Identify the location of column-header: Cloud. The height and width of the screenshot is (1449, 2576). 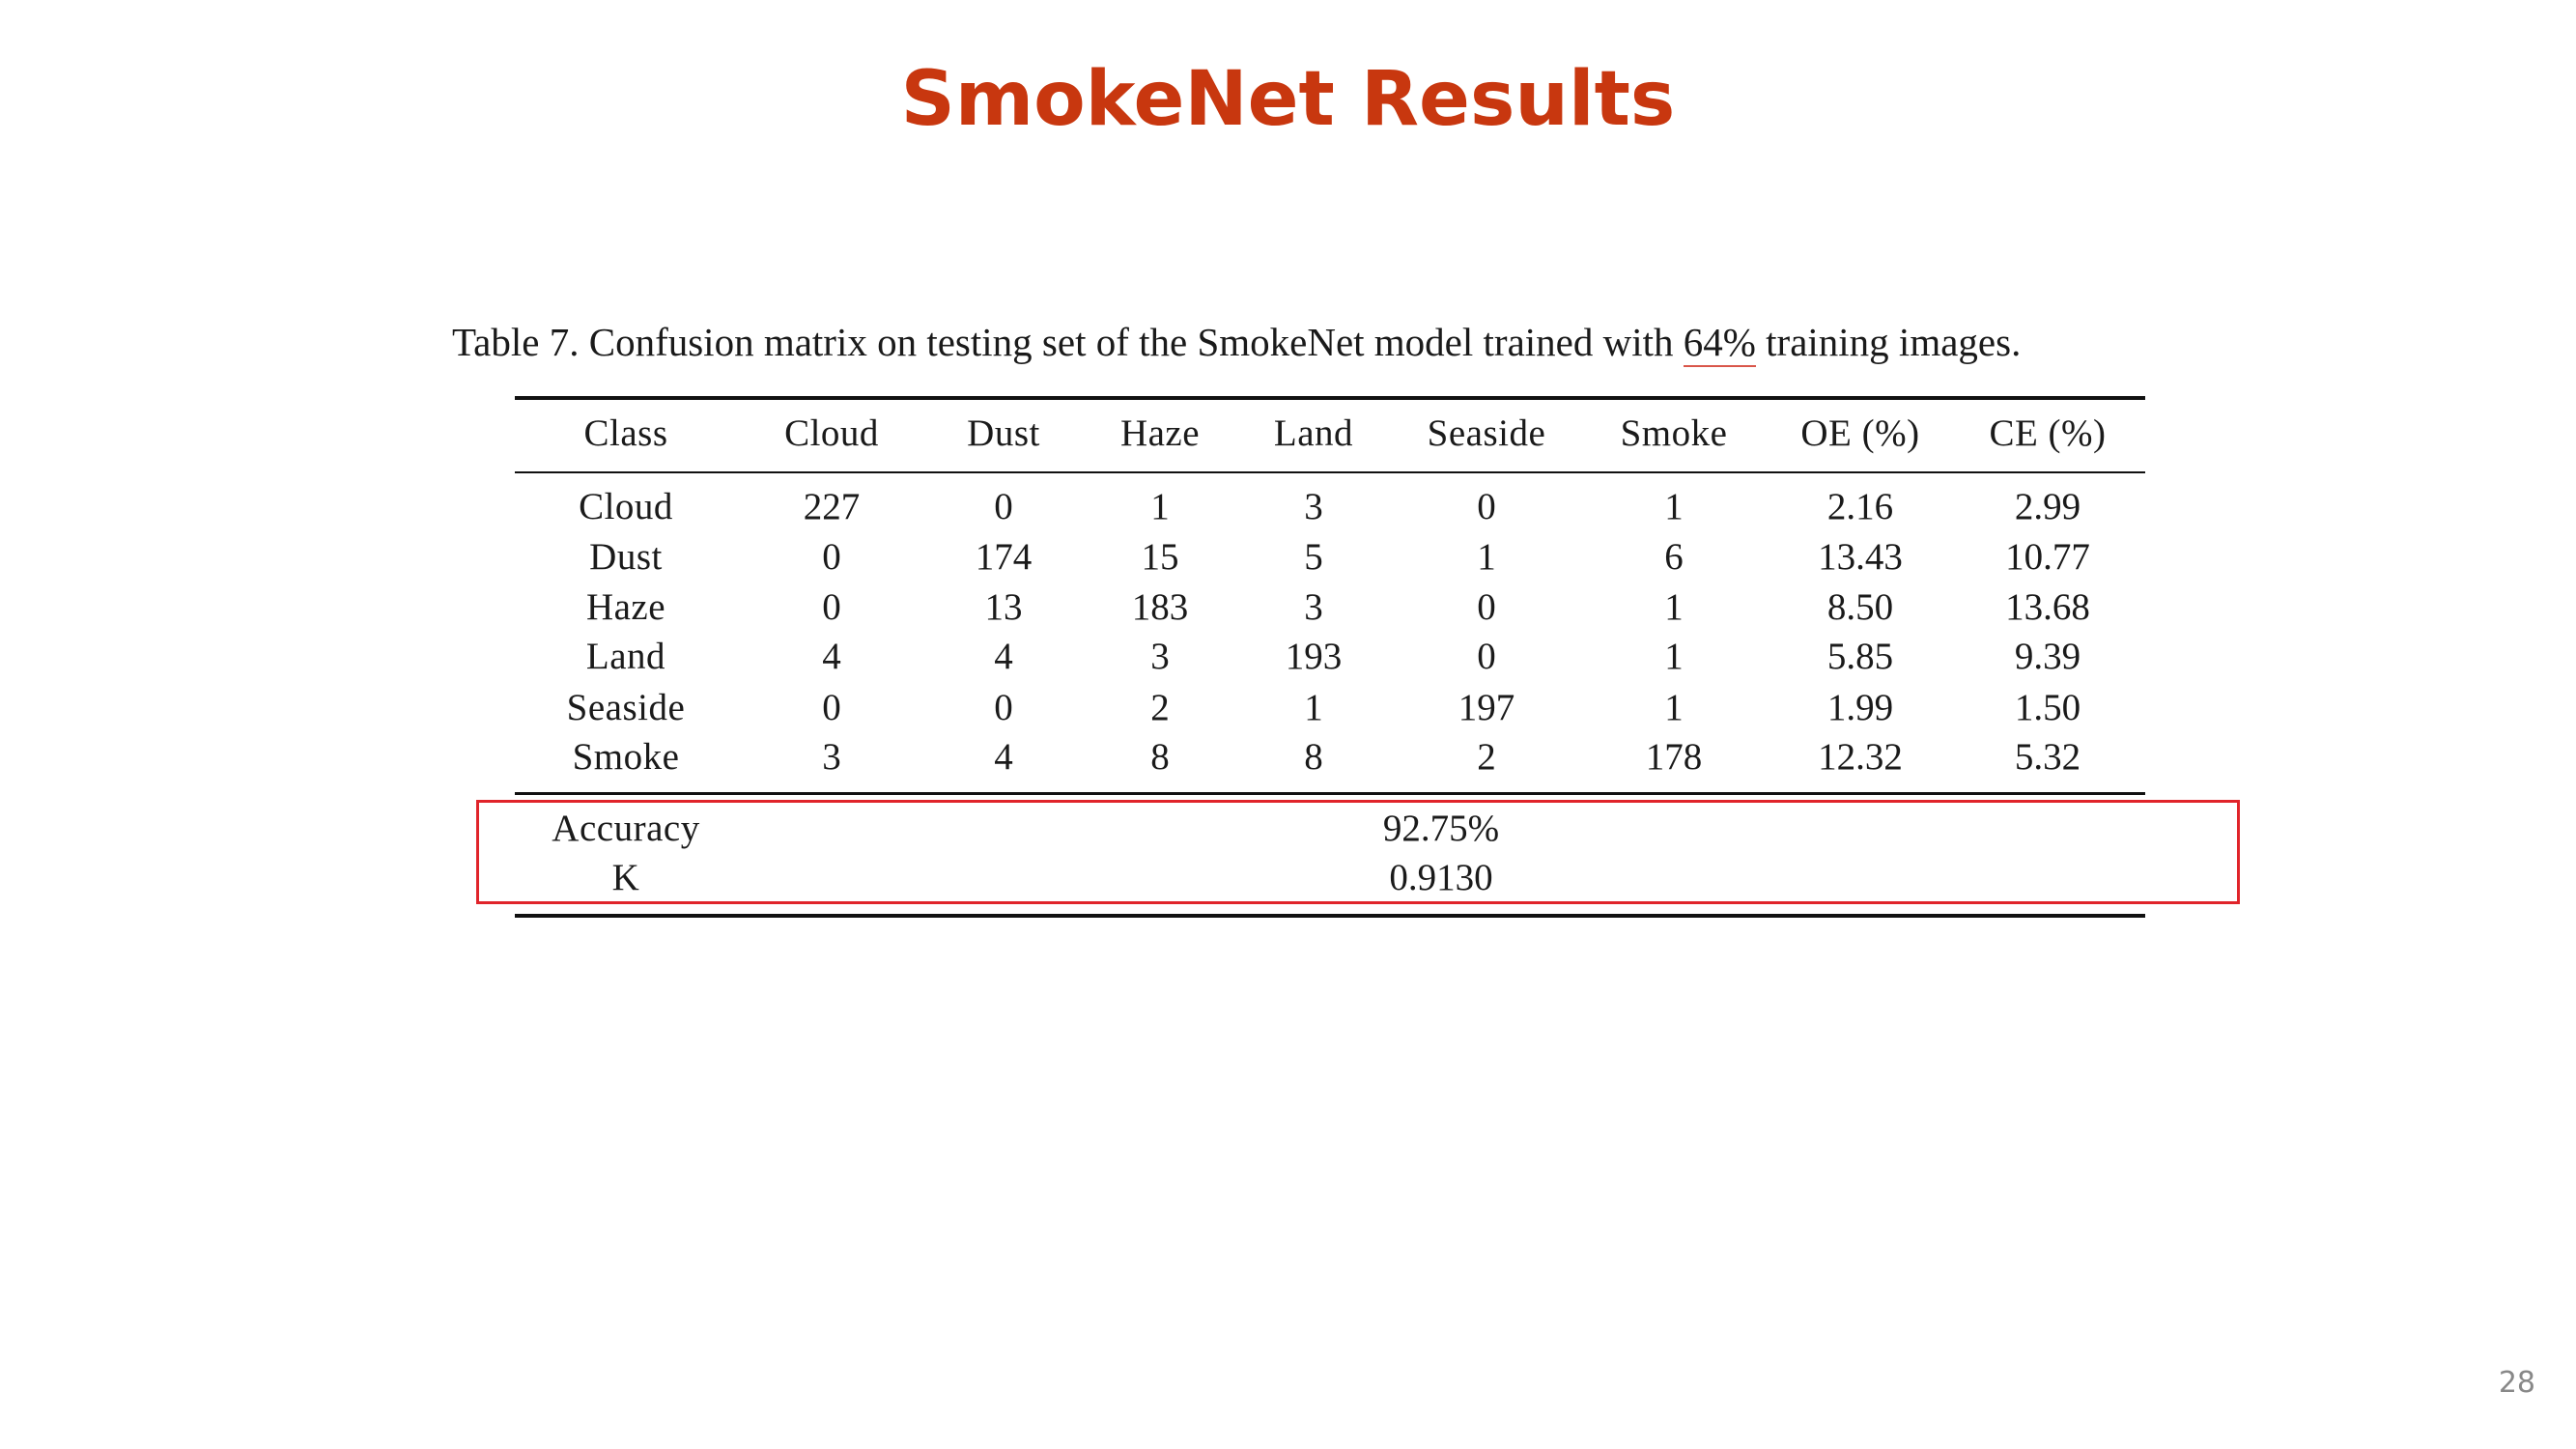
(831, 433).